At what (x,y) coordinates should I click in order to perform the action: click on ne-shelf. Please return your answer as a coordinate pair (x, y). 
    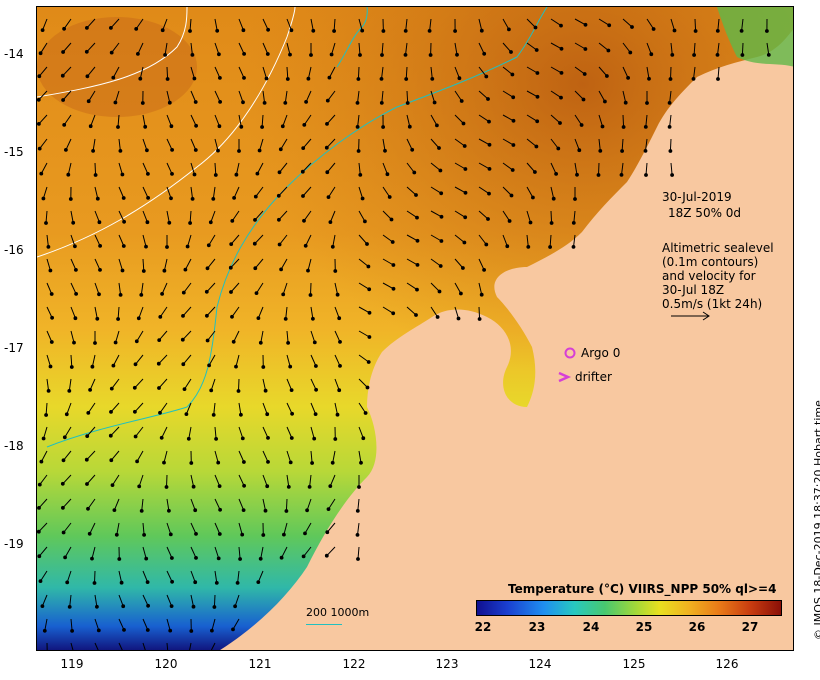
    Looking at the image, I should click on (755, 37).